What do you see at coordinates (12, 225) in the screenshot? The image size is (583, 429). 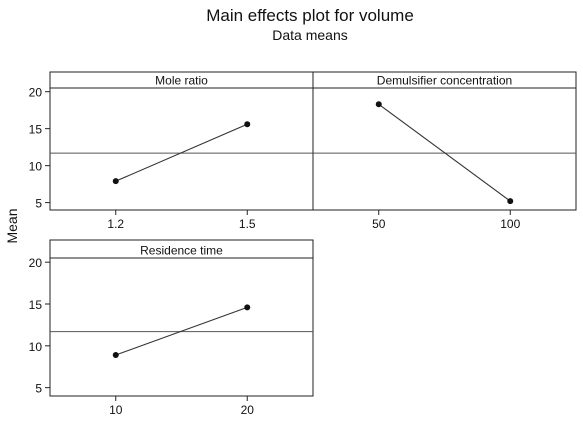 I see `y-axis-label: Mean` at bounding box center [12, 225].